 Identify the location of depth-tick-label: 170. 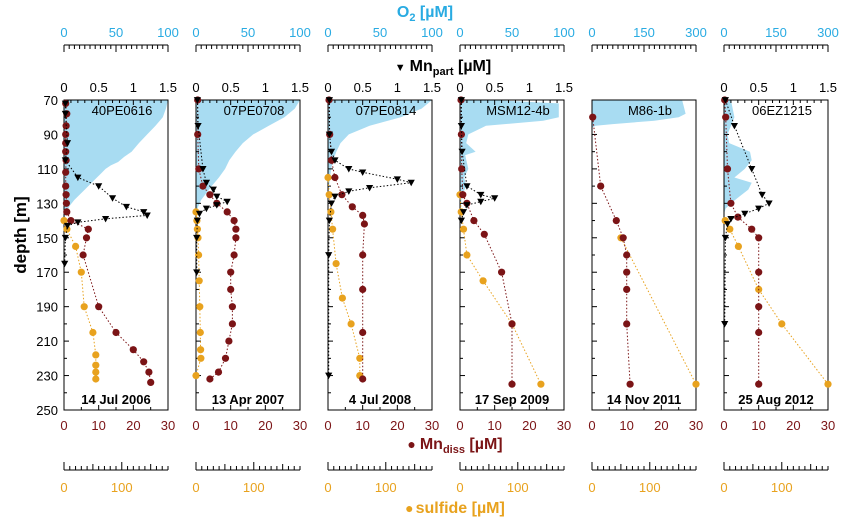
(47, 272).